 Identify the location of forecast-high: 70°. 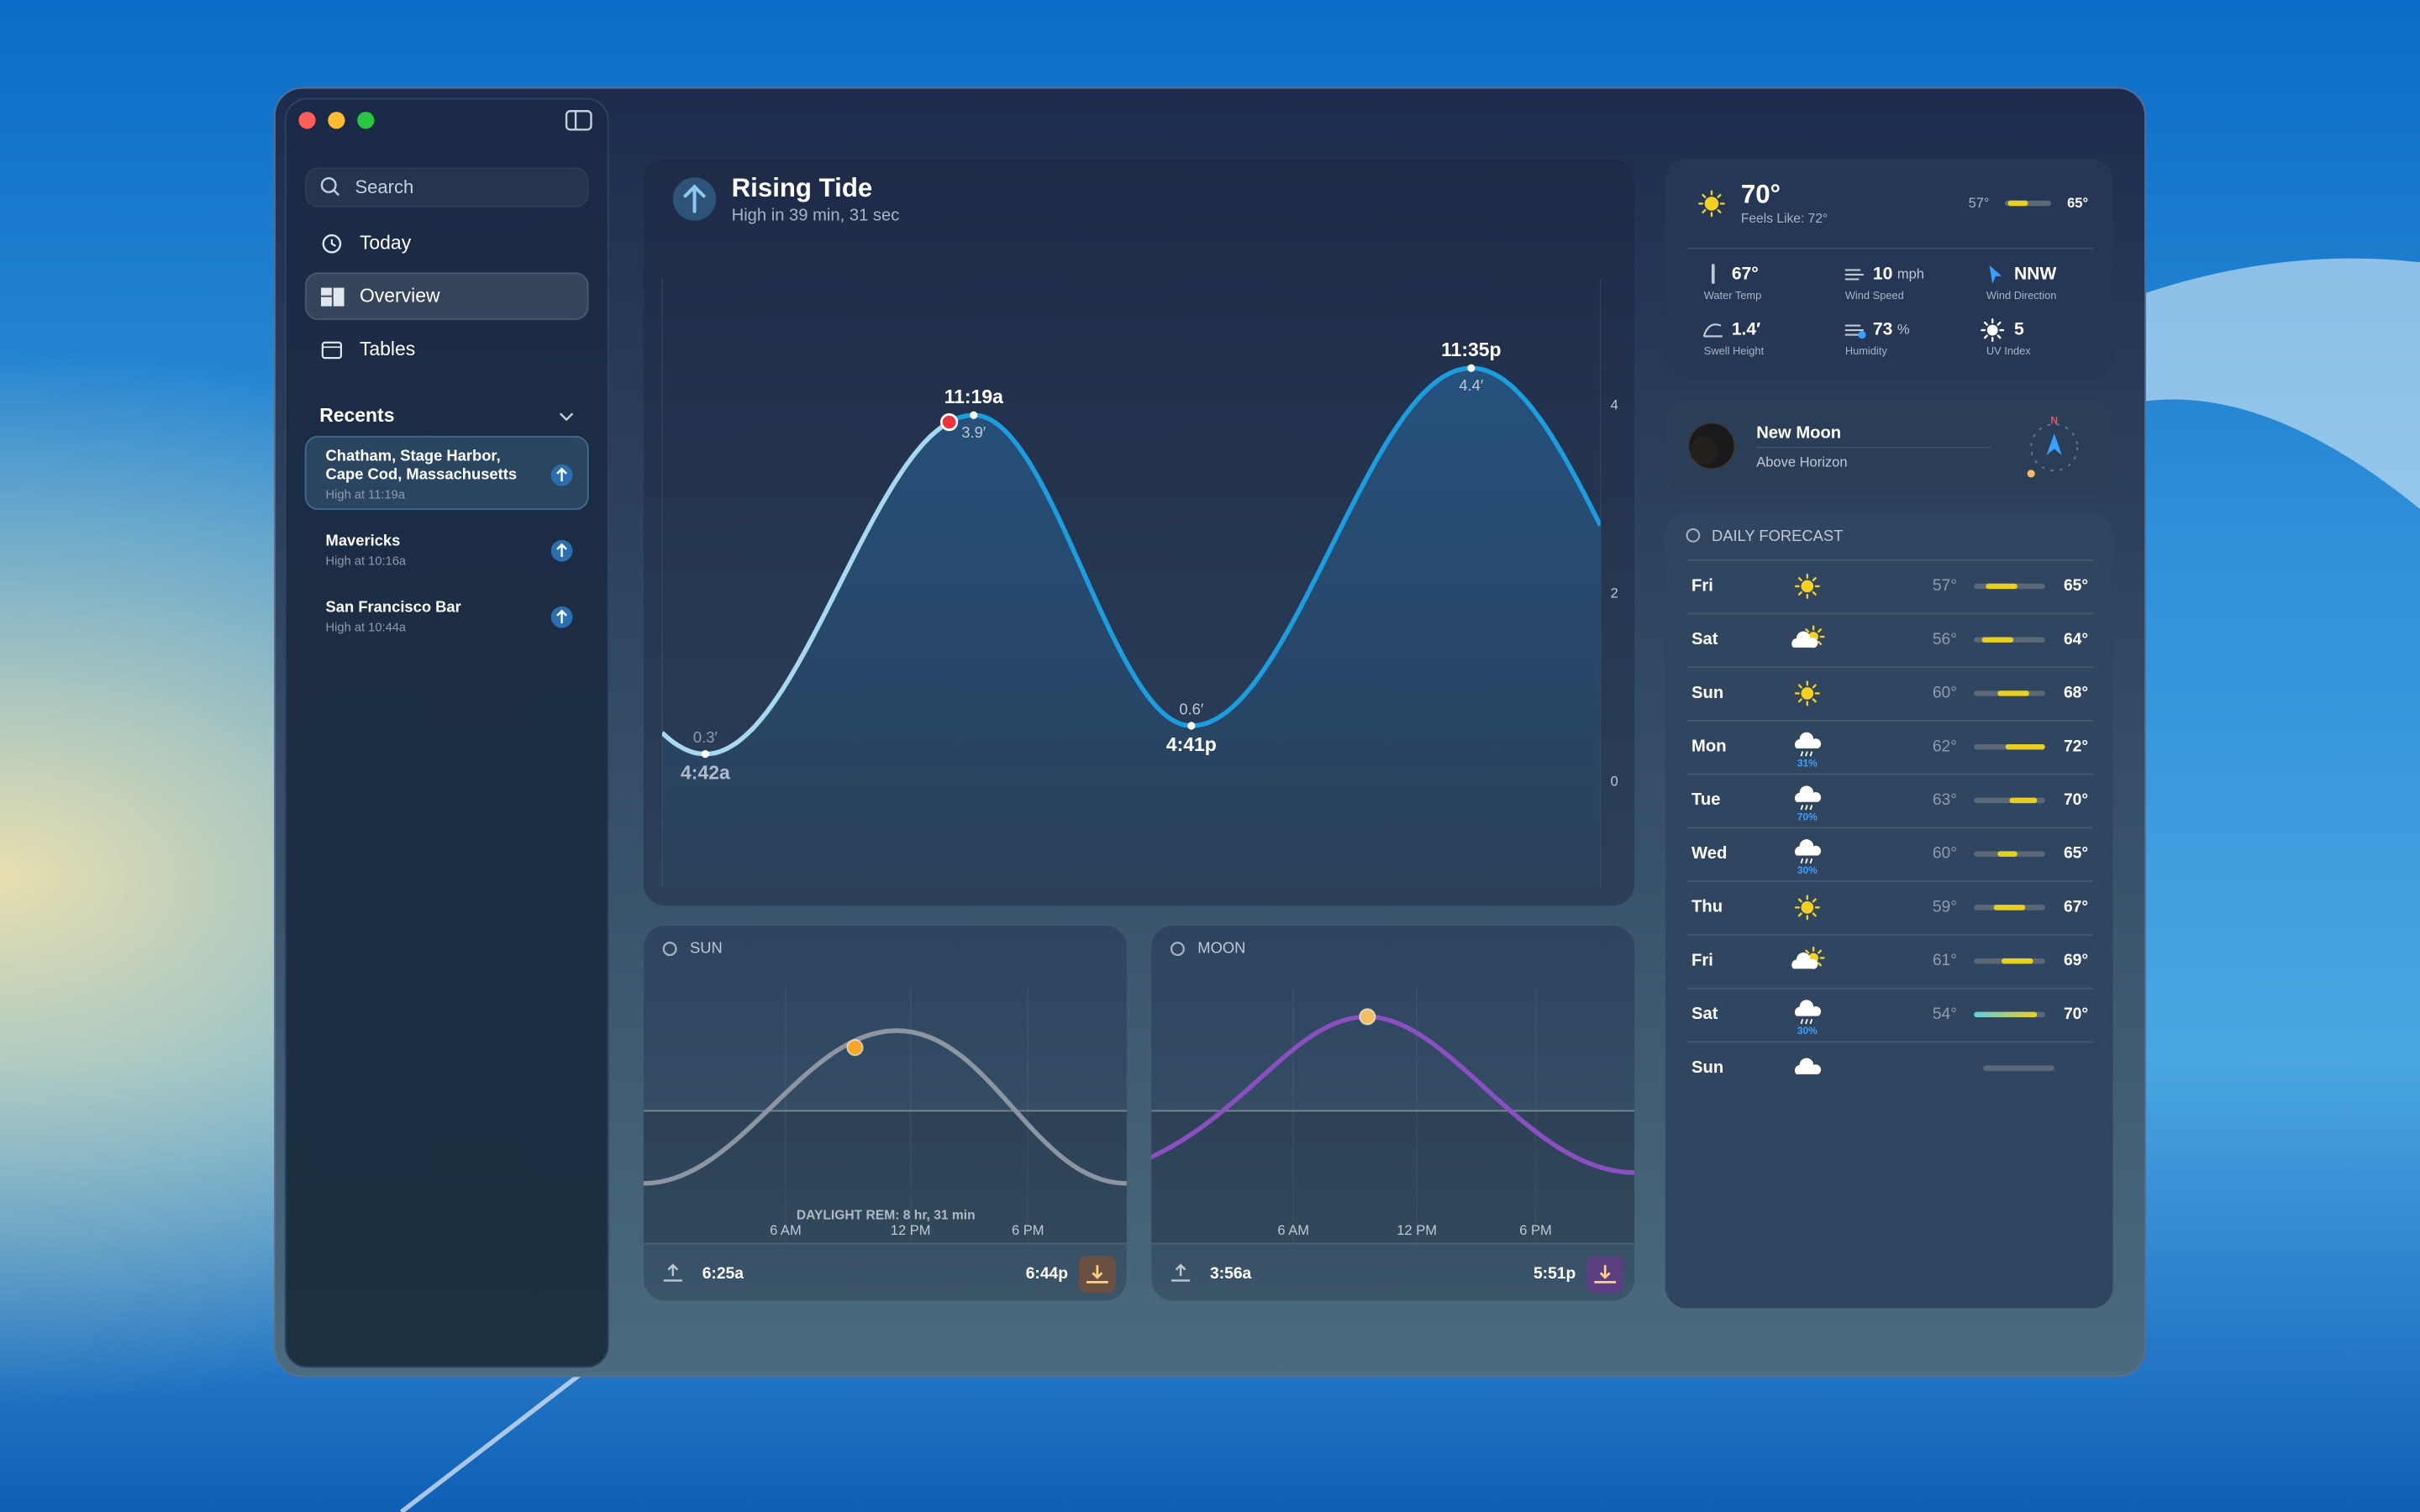
(2076, 1014).